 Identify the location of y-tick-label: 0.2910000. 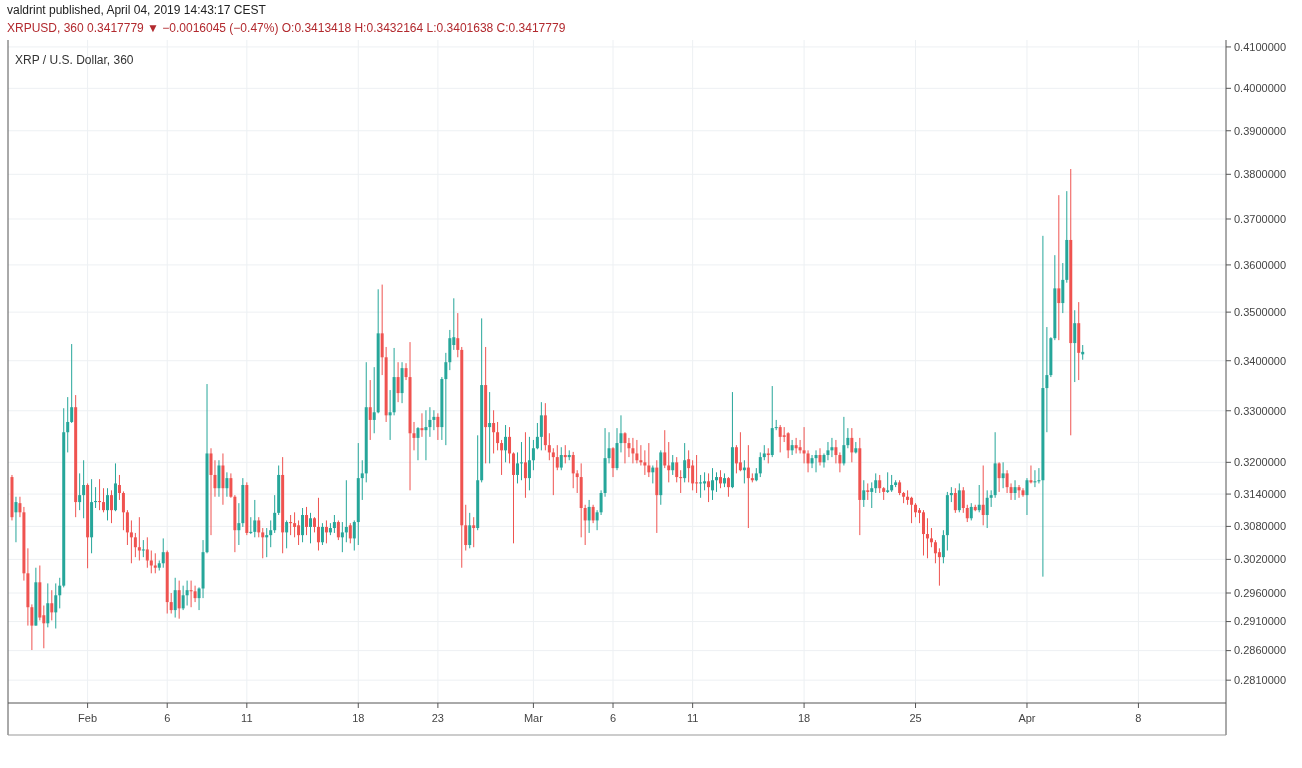
(1260, 621).